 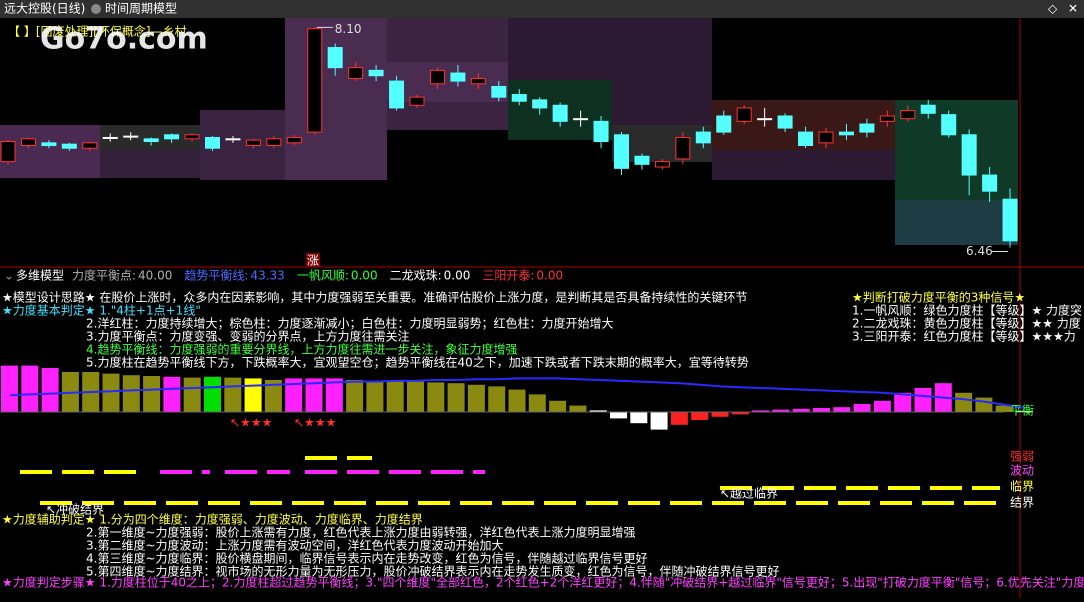 What do you see at coordinates (1073, 9) in the screenshot?
I see `close-btn: ✕` at bounding box center [1073, 9].